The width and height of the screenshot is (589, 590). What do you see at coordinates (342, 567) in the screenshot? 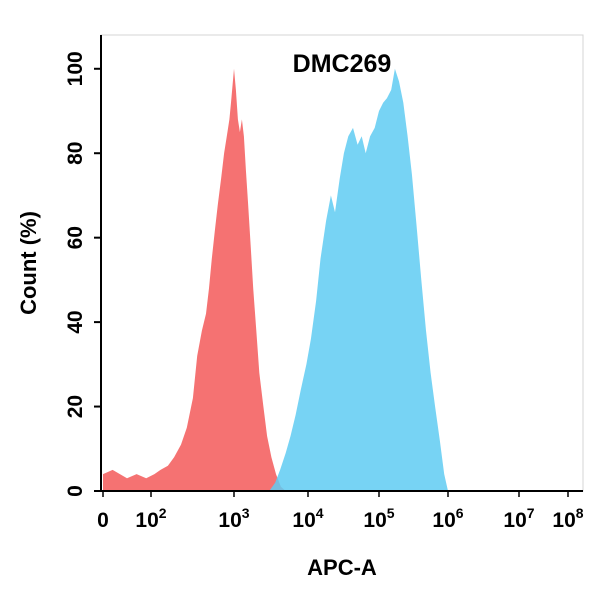
I see `x-axis-label: APC-A` at bounding box center [342, 567].